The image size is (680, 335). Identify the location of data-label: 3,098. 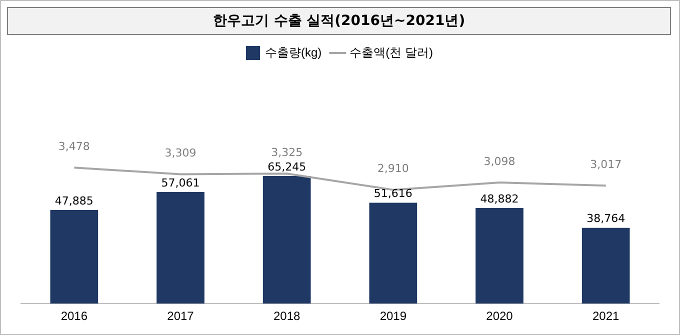
(500, 161).